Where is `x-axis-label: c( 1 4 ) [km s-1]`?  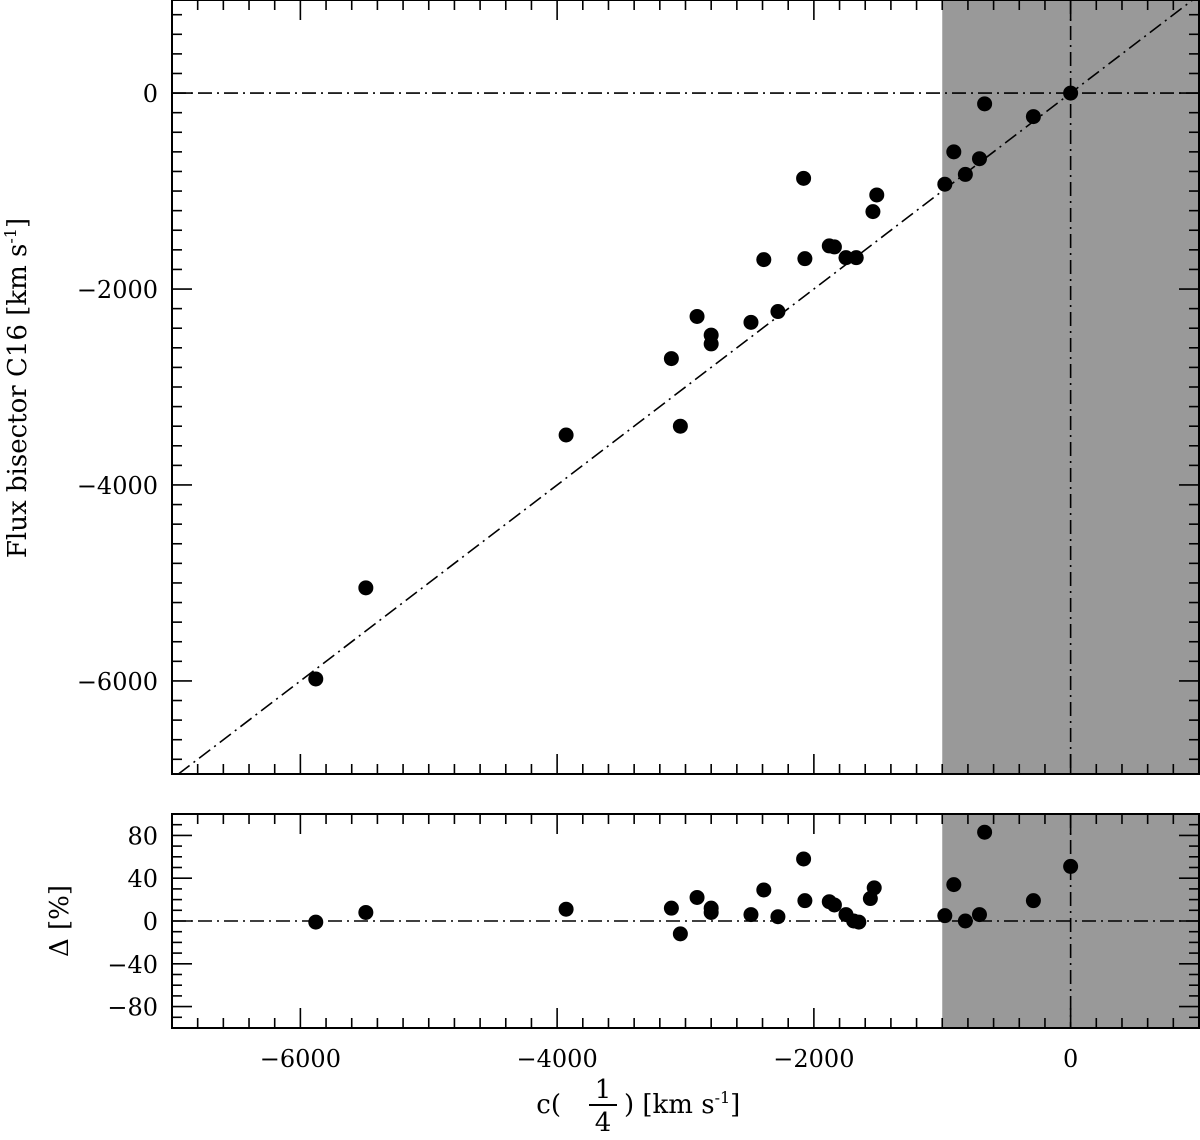 x-axis-label: c( 1 4 ) [km s-1] is located at coordinates (638, 1106).